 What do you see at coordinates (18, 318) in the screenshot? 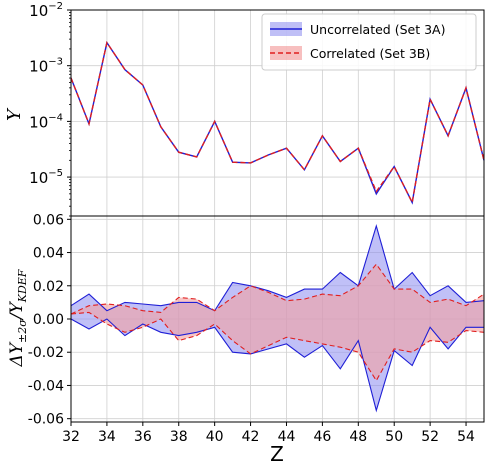
I see `bottom-ylabel: ΔY±2σ/YKDEF` at bounding box center [18, 318].